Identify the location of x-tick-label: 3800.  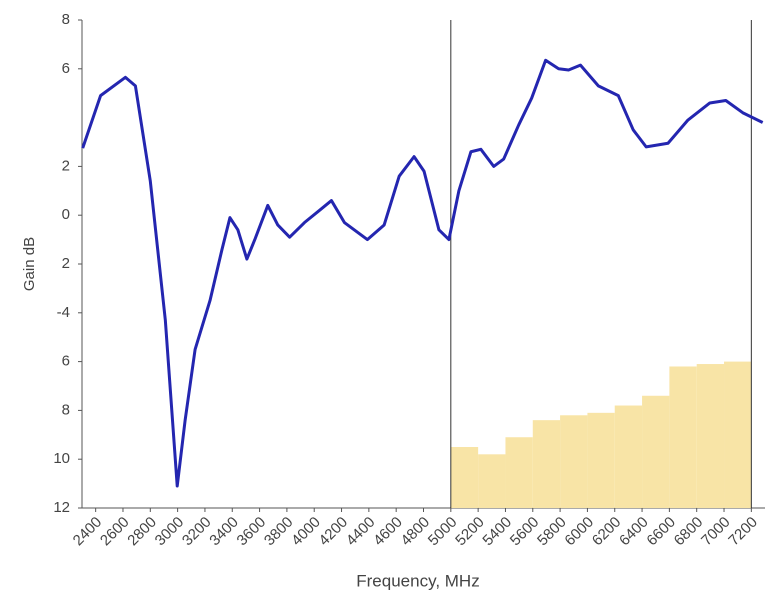
(279, 532).